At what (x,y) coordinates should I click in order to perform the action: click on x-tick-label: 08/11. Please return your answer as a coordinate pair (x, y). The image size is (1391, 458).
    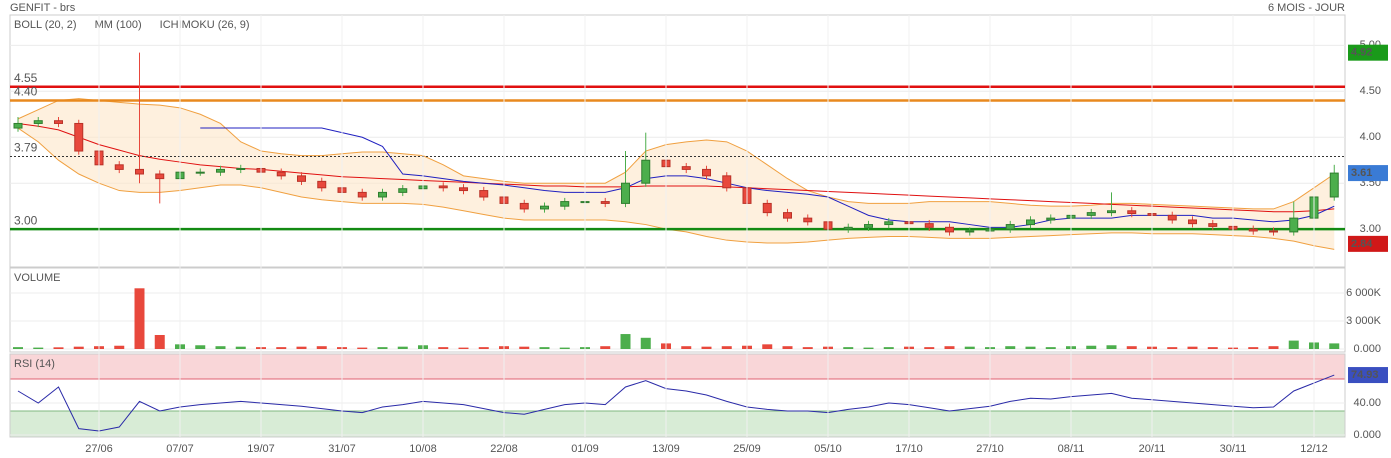
    Looking at the image, I should click on (1071, 449).